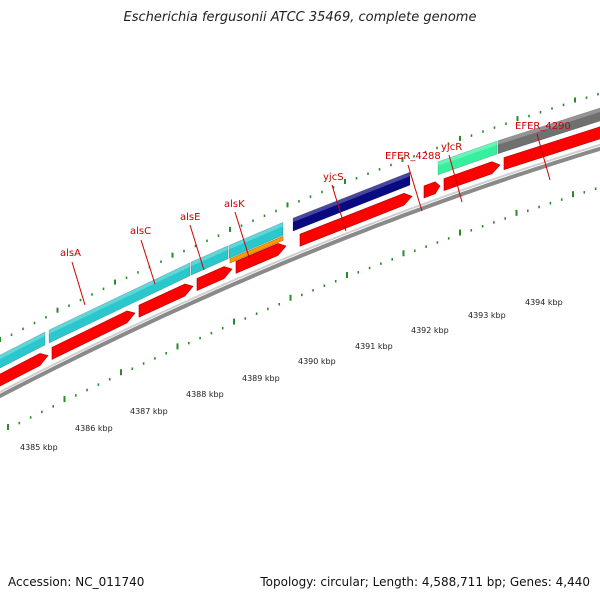 This screenshot has height=600, width=600. Describe the element at coordinates (70, 253) in the screenshot. I see `gene-label-alsa: alsA` at that location.